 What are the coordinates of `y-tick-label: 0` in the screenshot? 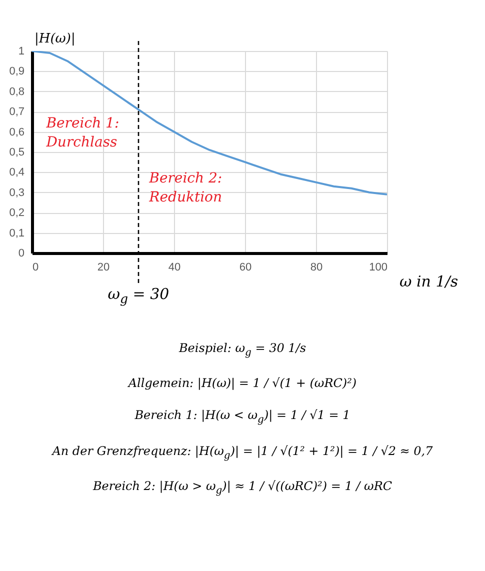 It's located at (21, 254).